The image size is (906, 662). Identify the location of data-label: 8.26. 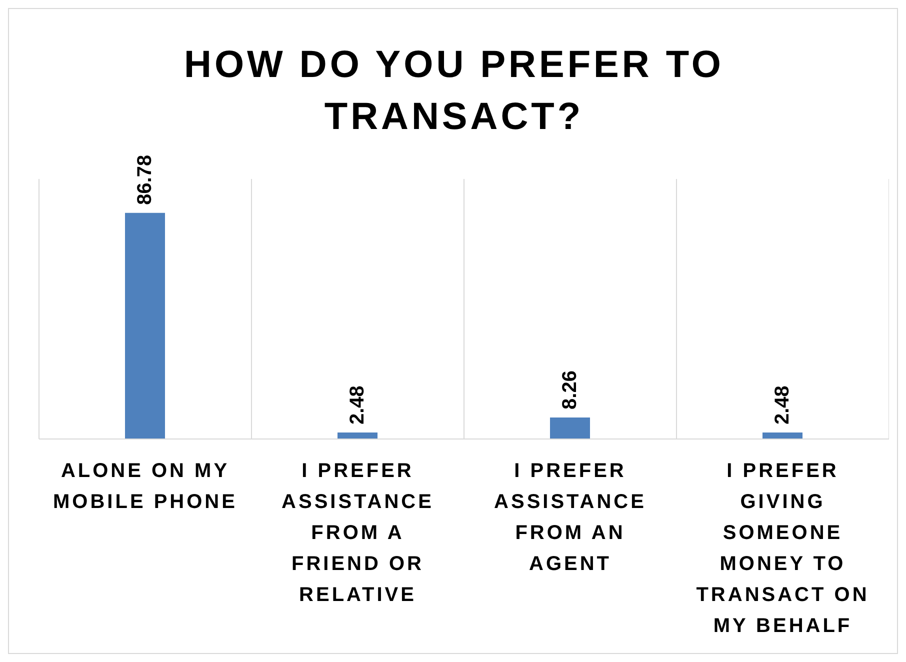
(570, 390).